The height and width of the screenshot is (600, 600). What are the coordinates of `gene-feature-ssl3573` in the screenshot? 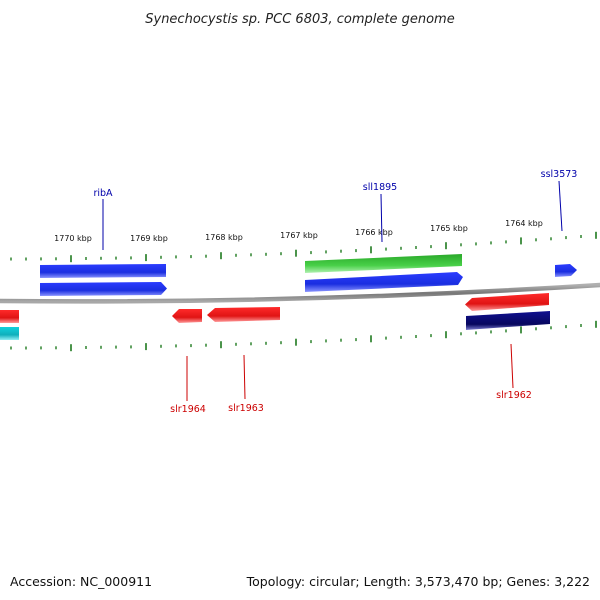 It's located at (566, 270).